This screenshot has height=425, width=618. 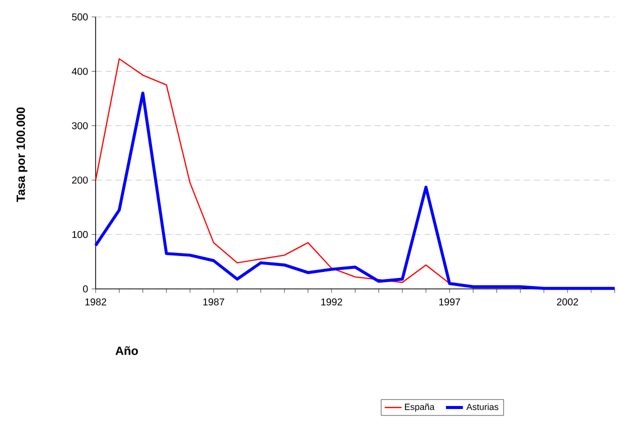 I want to click on x-tick-label: 1997, so click(x=449, y=302).